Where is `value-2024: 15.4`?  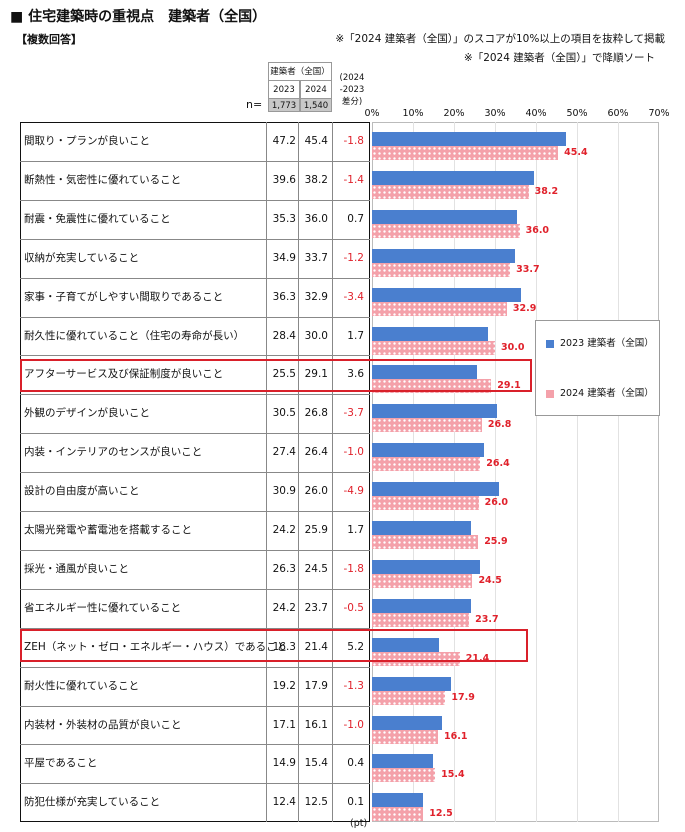
value-2024: 15.4 is located at coordinates (316, 763).